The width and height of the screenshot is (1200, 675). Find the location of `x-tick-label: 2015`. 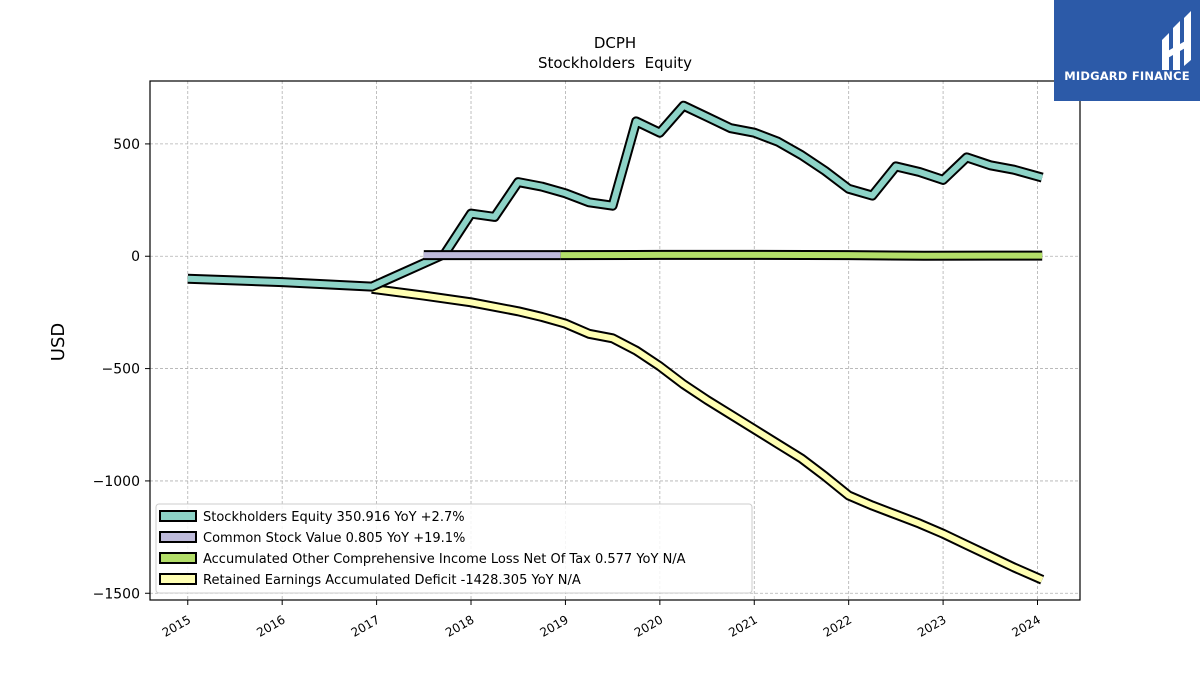

x-tick-label: 2015 is located at coordinates (176, 625).